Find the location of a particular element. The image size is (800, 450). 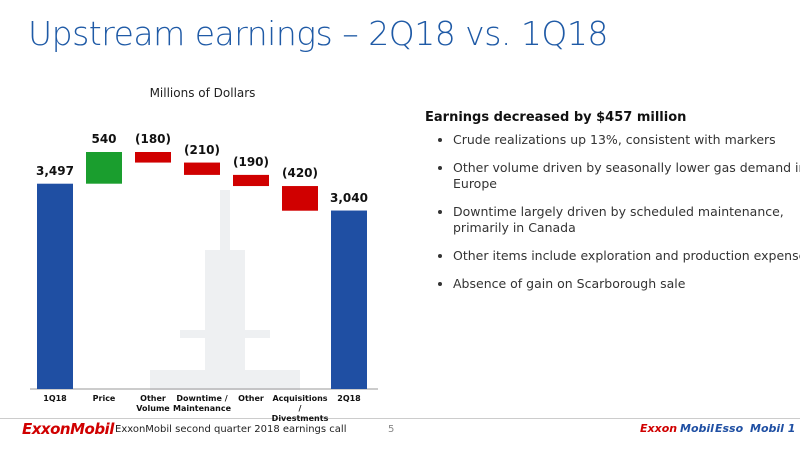

category-label: Price is located at coordinates (104, 398).